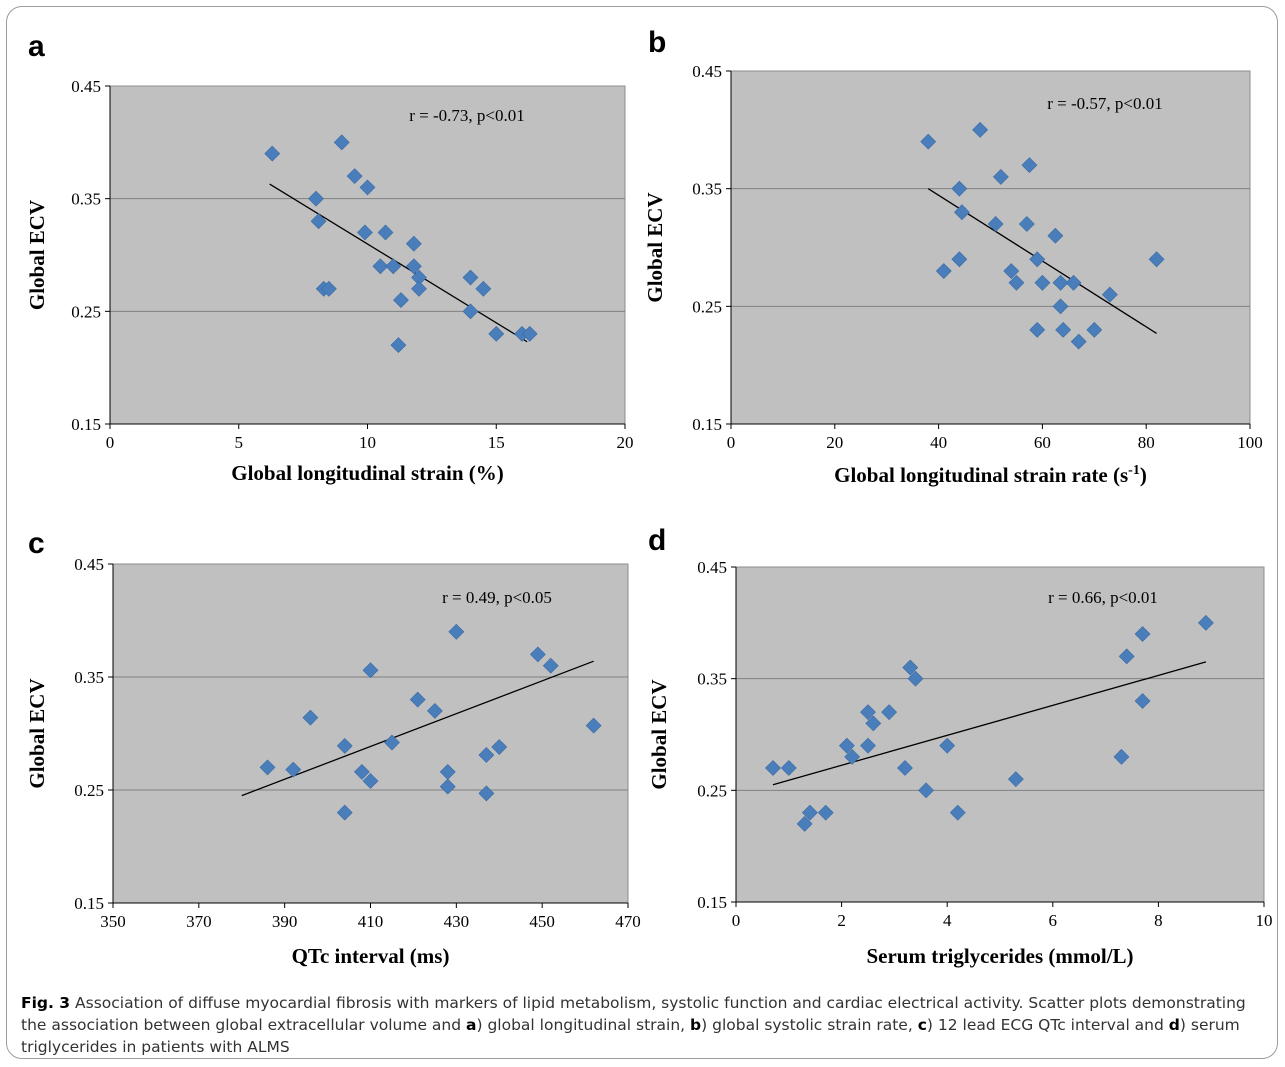  Describe the element at coordinates (497, 597) in the screenshot. I see `correlation-annotation: r = 0.49, p<0.05` at that location.